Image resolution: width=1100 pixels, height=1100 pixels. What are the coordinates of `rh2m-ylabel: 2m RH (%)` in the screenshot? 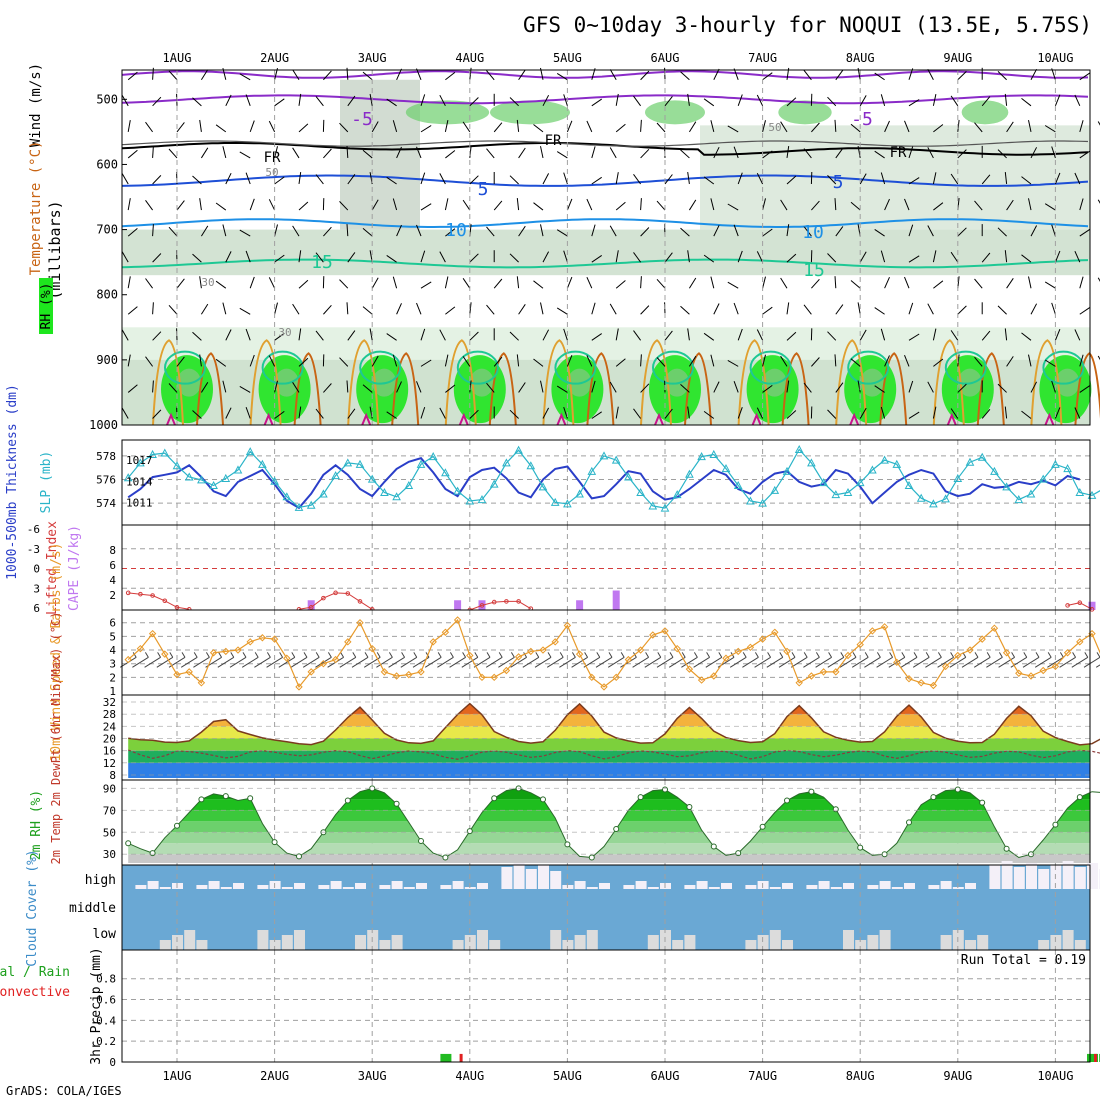 It's located at (36, 825).